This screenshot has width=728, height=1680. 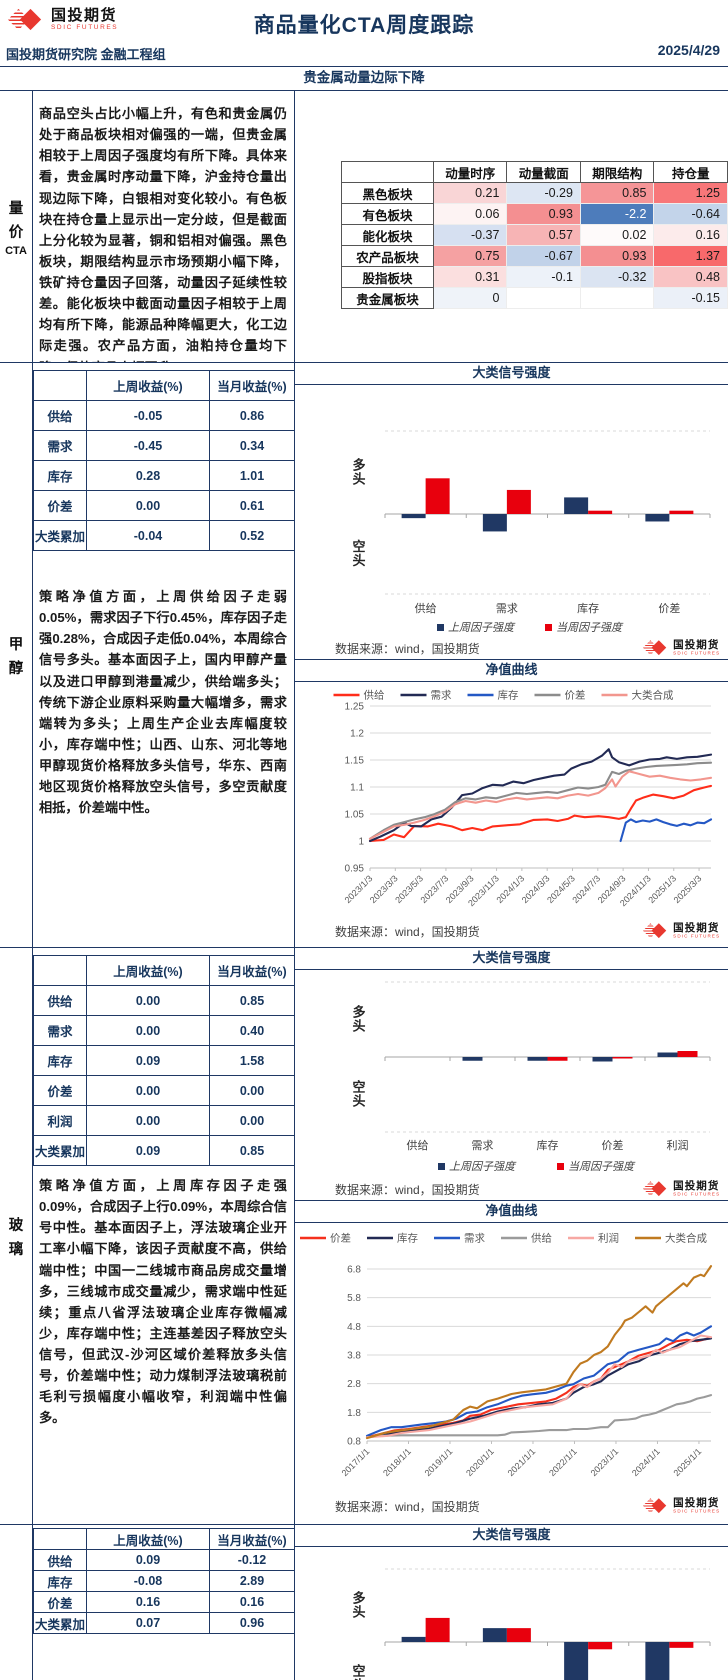 I want to click on report-date: 2025/4/29, so click(x=688, y=50).